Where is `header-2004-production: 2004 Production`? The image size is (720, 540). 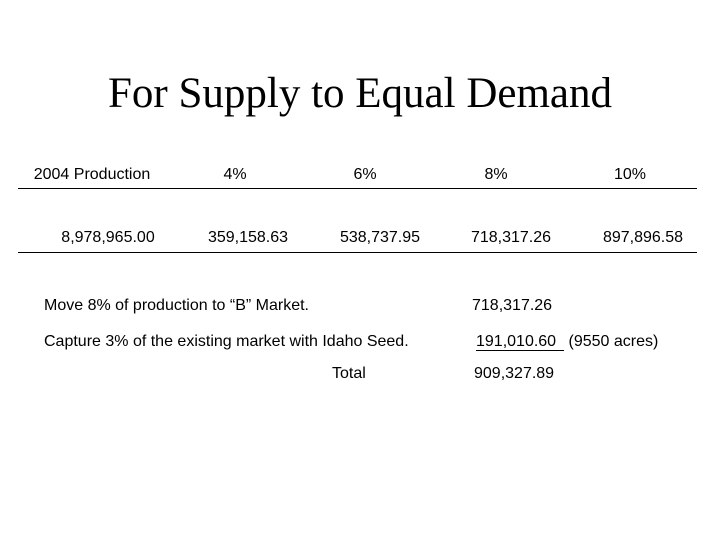
header-2004-production: 2004 Production is located at coordinates (92, 174).